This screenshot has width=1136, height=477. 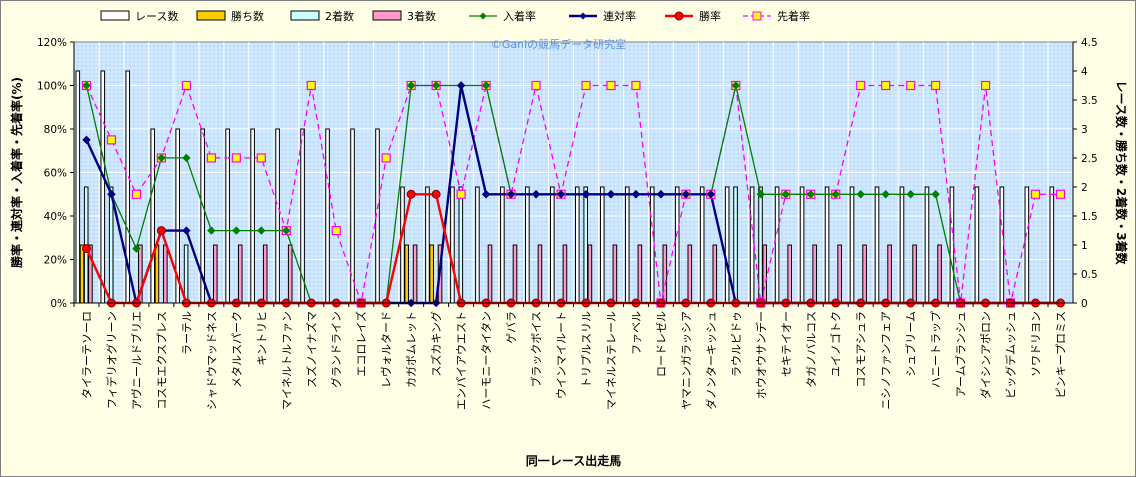 I want to click on category-label-19: ウインマイルート, so click(x=561, y=355).